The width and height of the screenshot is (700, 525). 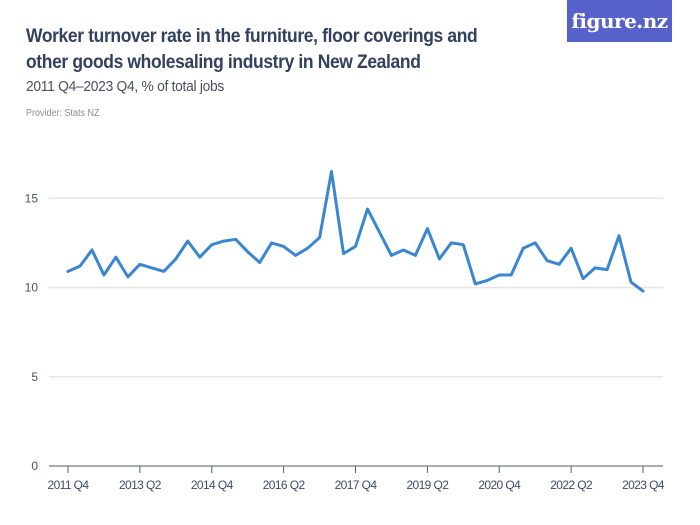 I want to click on x-tick-label: 2011 Q4, so click(x=69, y=485).